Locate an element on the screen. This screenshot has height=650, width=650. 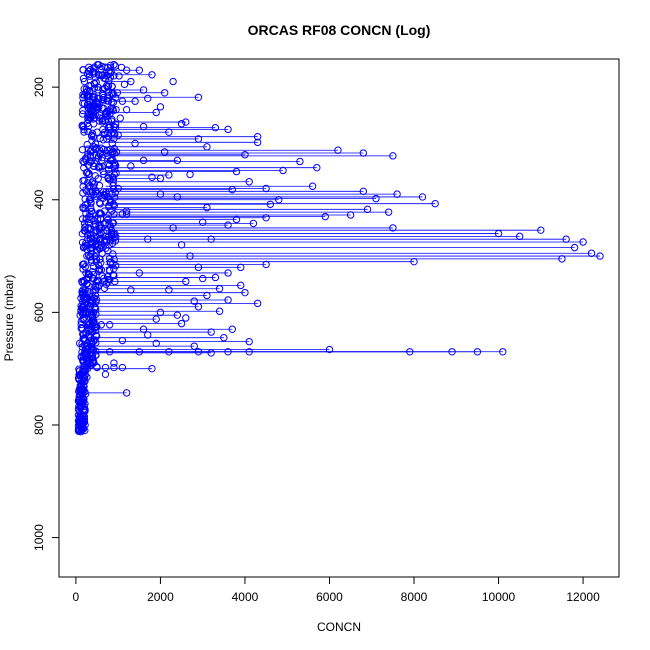
y-tick-label: 1000 is located at coordinates (39, 537).